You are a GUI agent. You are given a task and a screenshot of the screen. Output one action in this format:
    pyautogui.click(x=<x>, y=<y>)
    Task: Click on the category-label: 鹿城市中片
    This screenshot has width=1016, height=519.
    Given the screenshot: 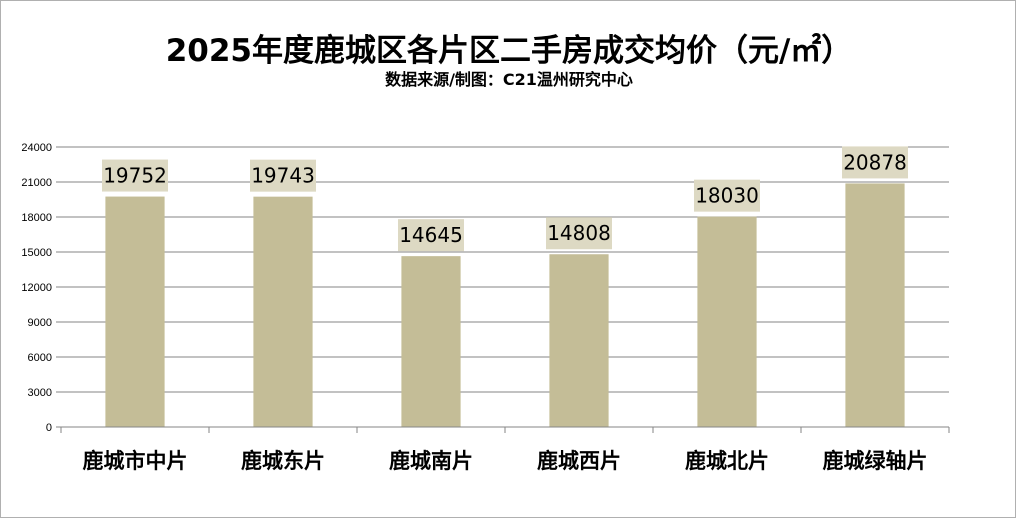 What is the action you would take?
    pyautogui.click(x=135, y=461)
    